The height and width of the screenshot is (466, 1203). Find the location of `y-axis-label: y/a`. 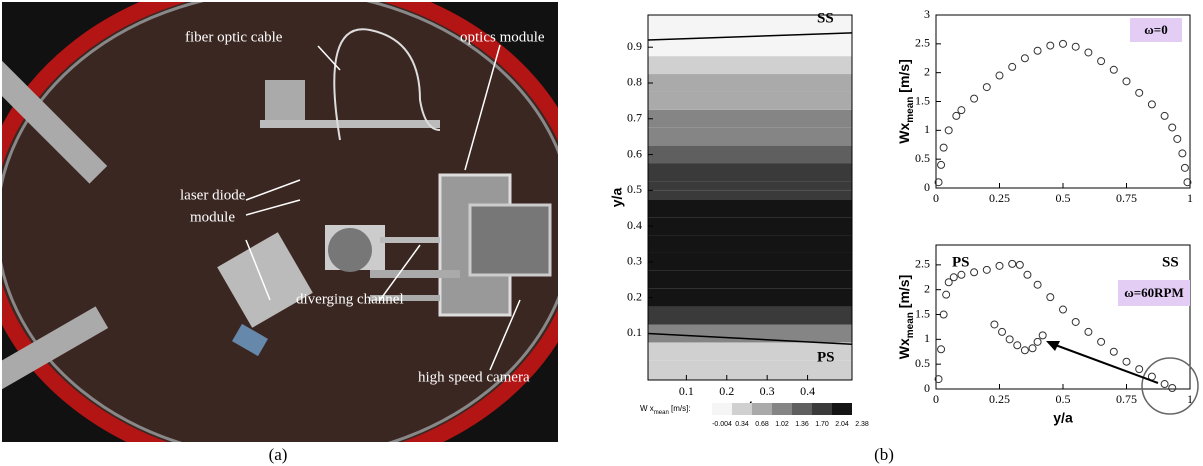

y-axis-label: y/a is located at coordinates (617, 198).